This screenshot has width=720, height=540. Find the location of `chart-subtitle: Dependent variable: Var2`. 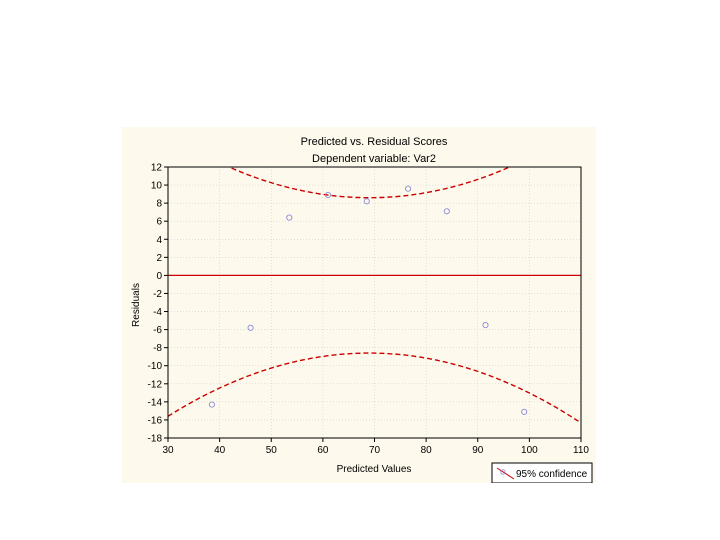

chart-subtitle: Dependent variable: Var2 is located at coordinates (374, 159).